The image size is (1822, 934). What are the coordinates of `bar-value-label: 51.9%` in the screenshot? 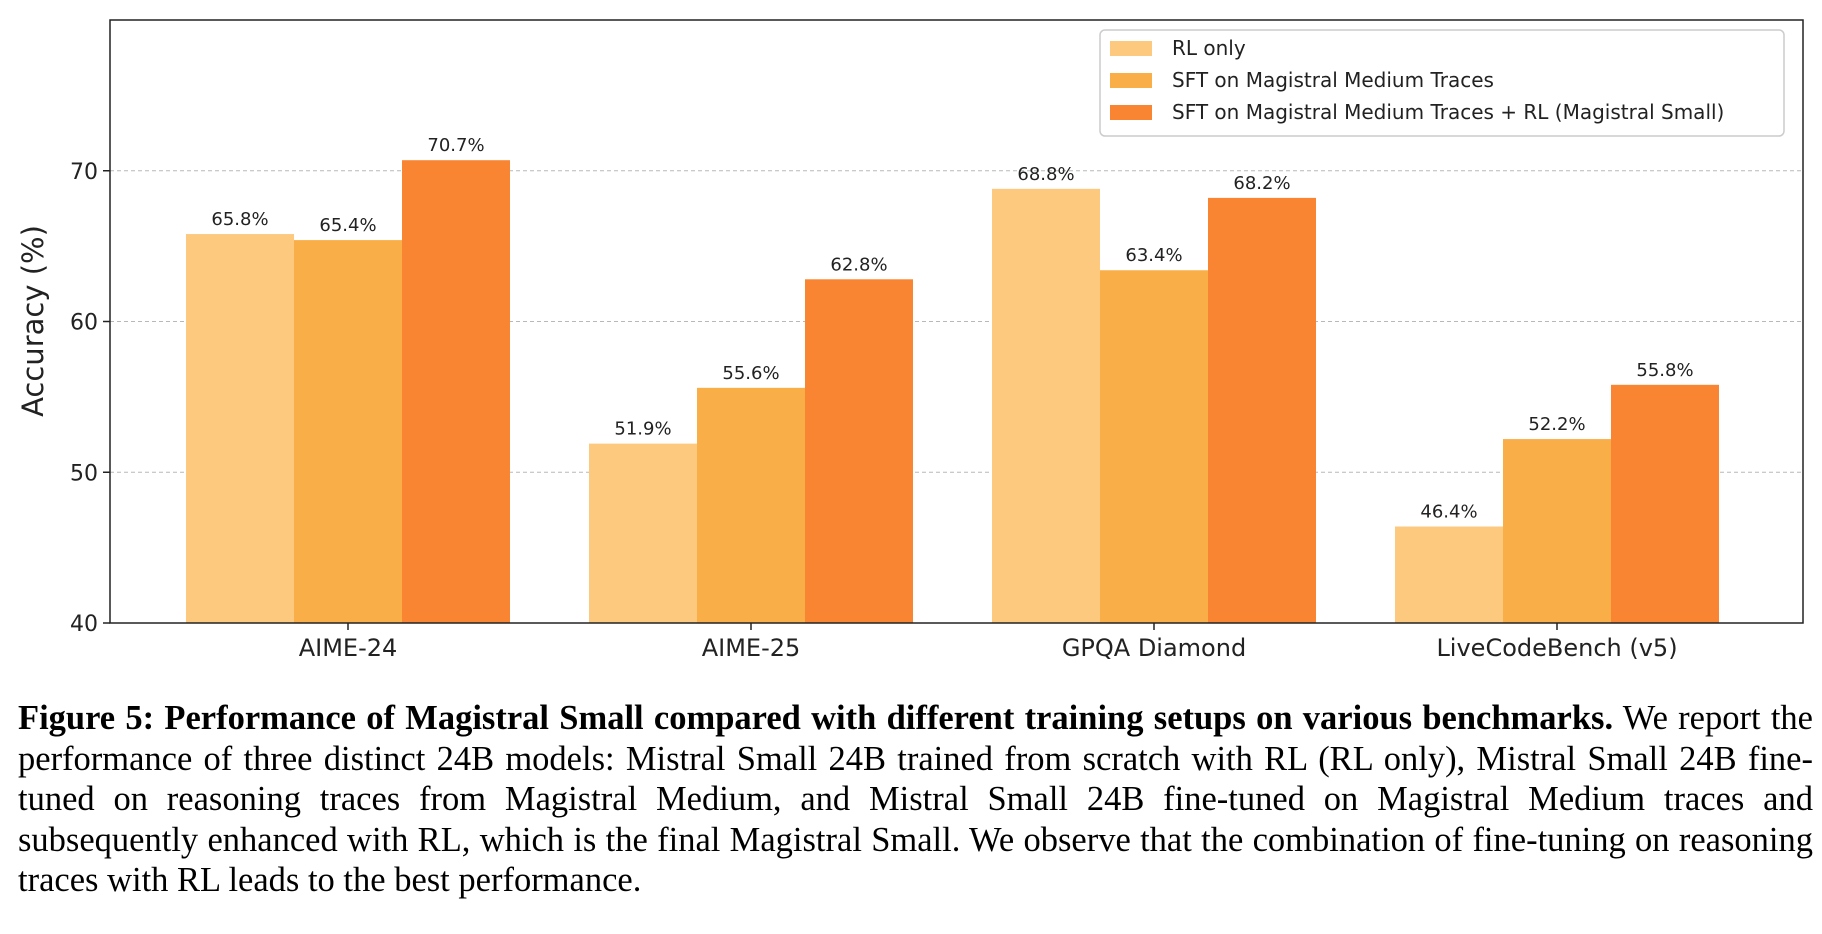 It's located at (642, 429).